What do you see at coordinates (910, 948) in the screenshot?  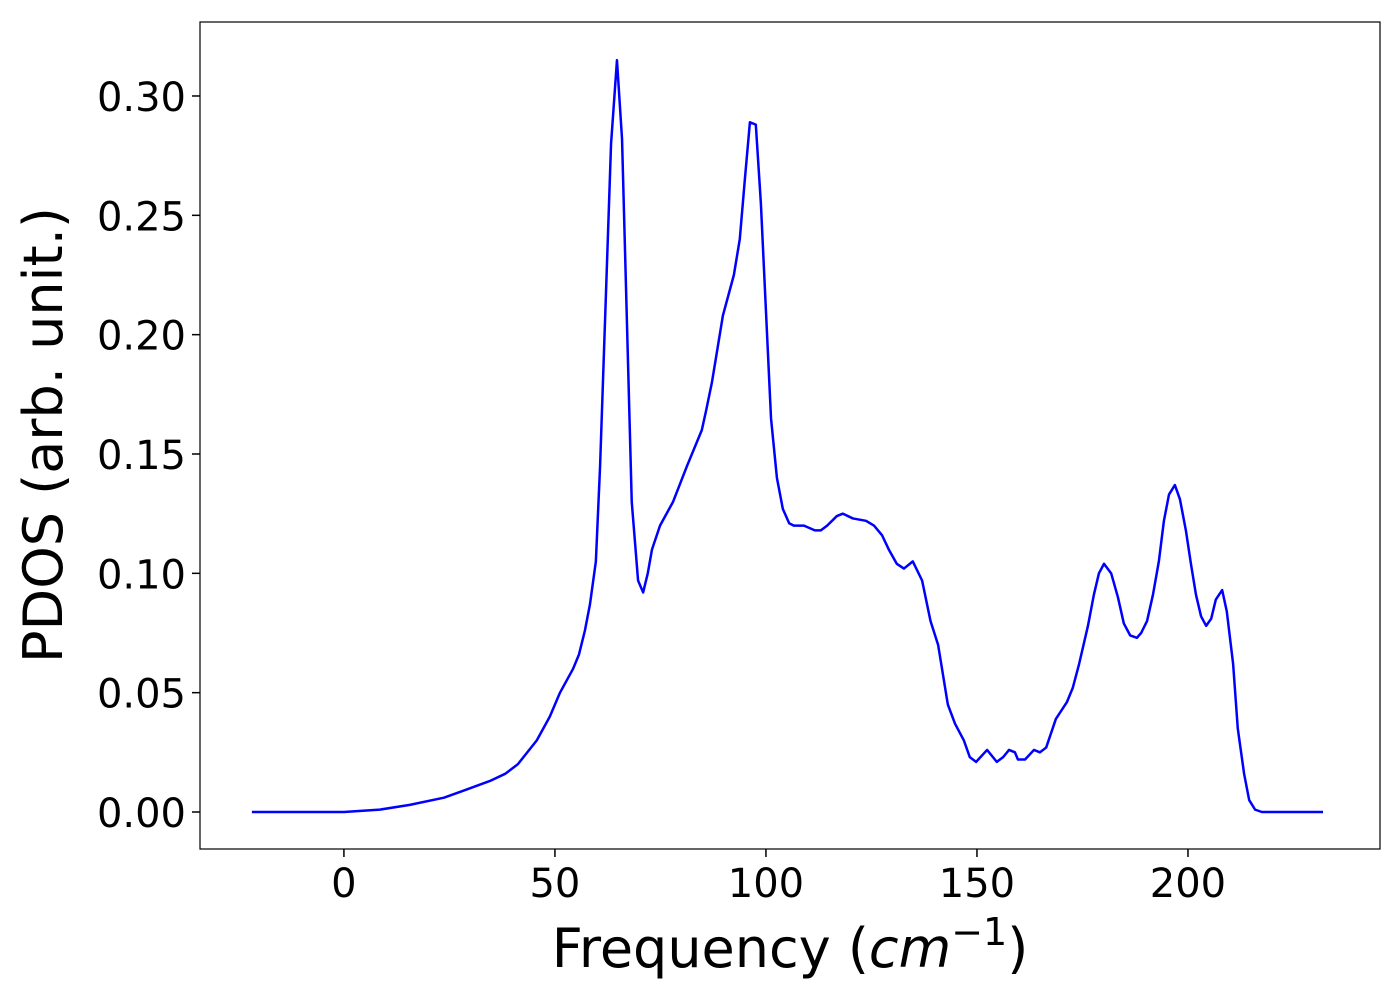 I see `x-label-unit: cm` at bounding box center [910, 948].